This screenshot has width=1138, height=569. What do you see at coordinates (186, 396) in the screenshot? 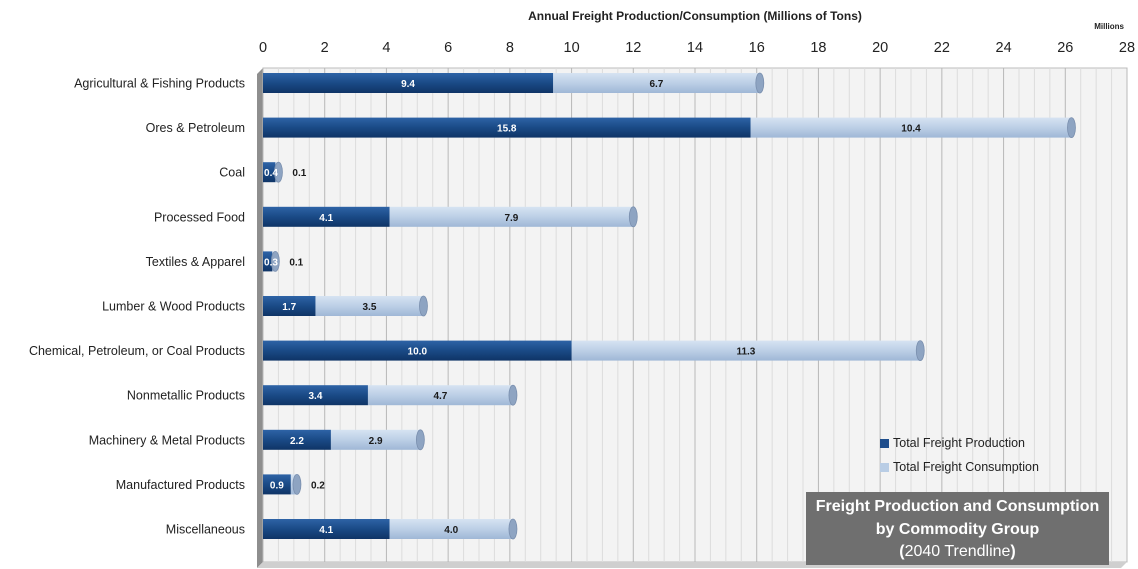
I see `category-label: Nonmetallic Products` at bounding box center [186, 396].